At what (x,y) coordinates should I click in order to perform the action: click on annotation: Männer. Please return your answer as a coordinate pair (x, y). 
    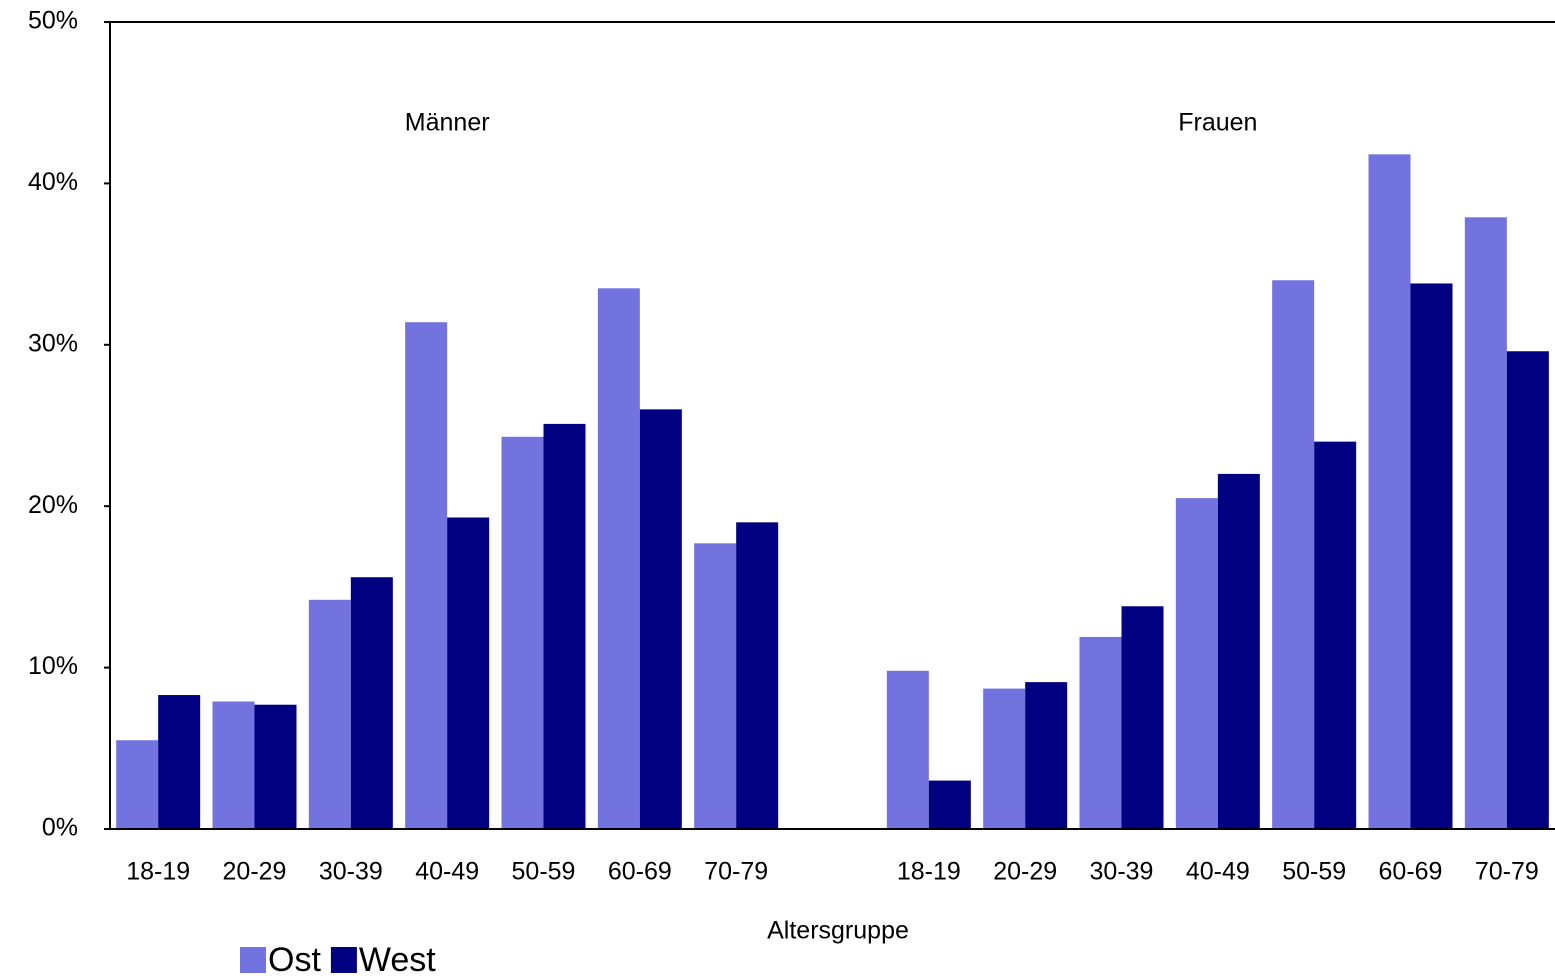
    Looking at the image, I should click on (447, 123).